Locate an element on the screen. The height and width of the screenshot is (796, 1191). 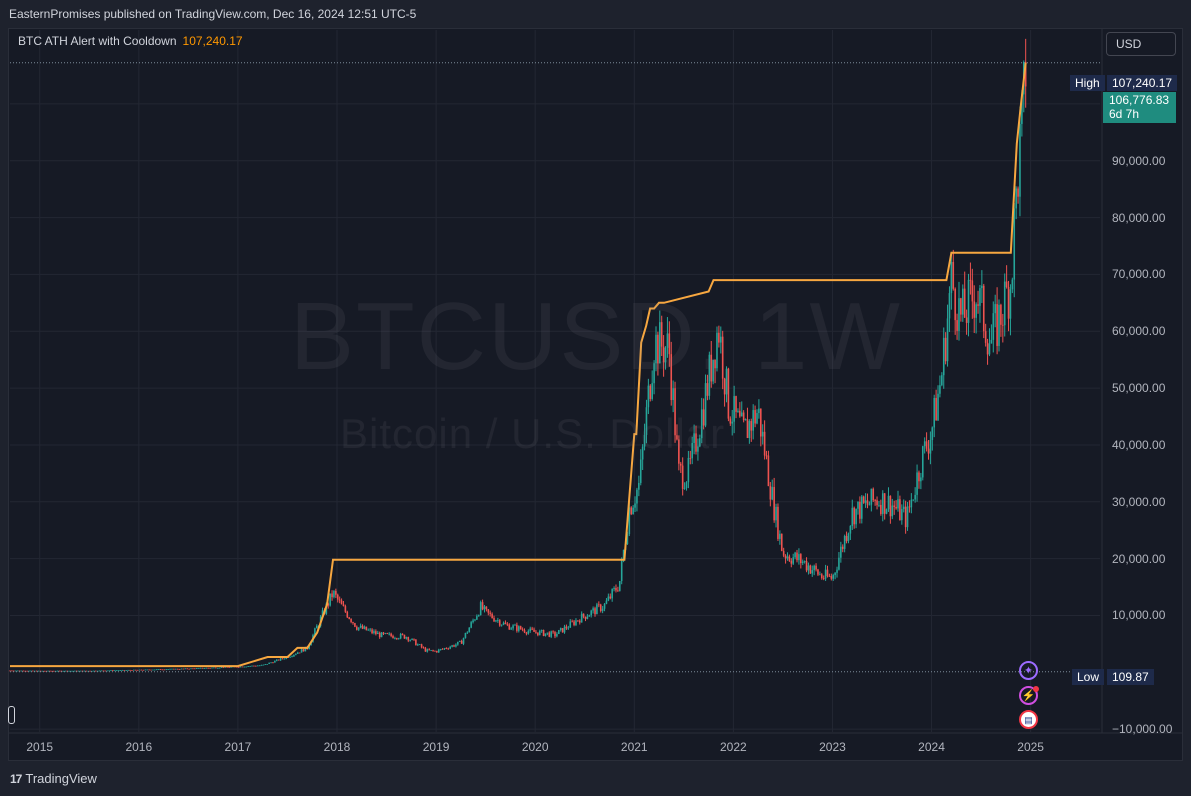
x-tick-label: 2015 is located at coordinates (40, 747).